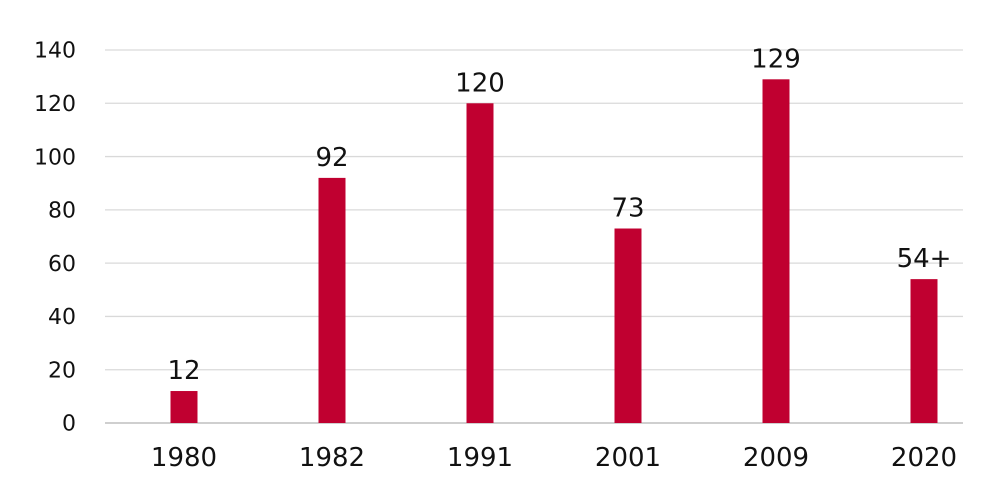 Image resolution: width=1000 pixels, height=496 pixels. I want to click on data-label: 92, so click(332, 157).